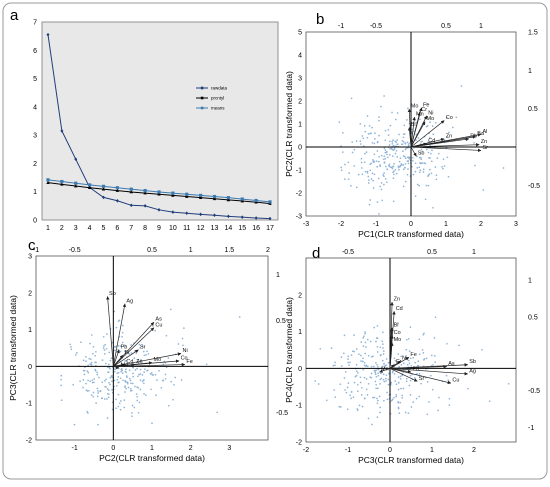  Describe the element at coordinates (191, 448) in the screenshot. I see `panel-c-xtick-label: 2` at that location.